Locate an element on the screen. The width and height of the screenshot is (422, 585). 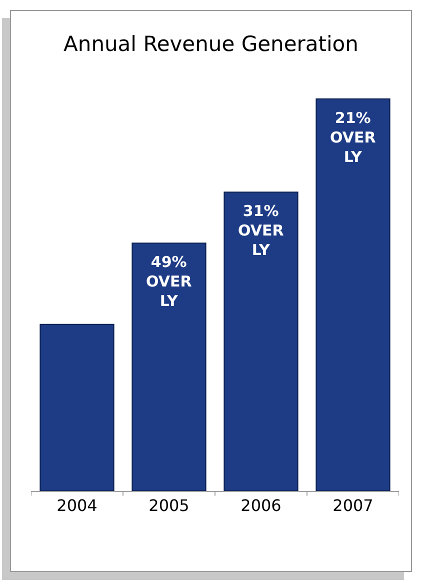
x-tick-label: 2007 is located at coordinates (353, 506).